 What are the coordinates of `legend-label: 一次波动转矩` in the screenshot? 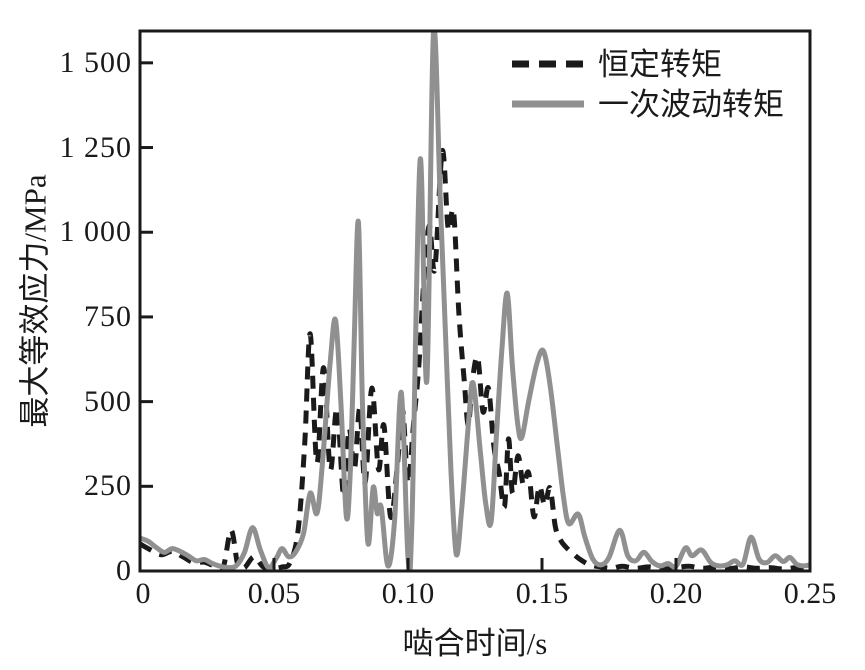 It's located at (691, 104).